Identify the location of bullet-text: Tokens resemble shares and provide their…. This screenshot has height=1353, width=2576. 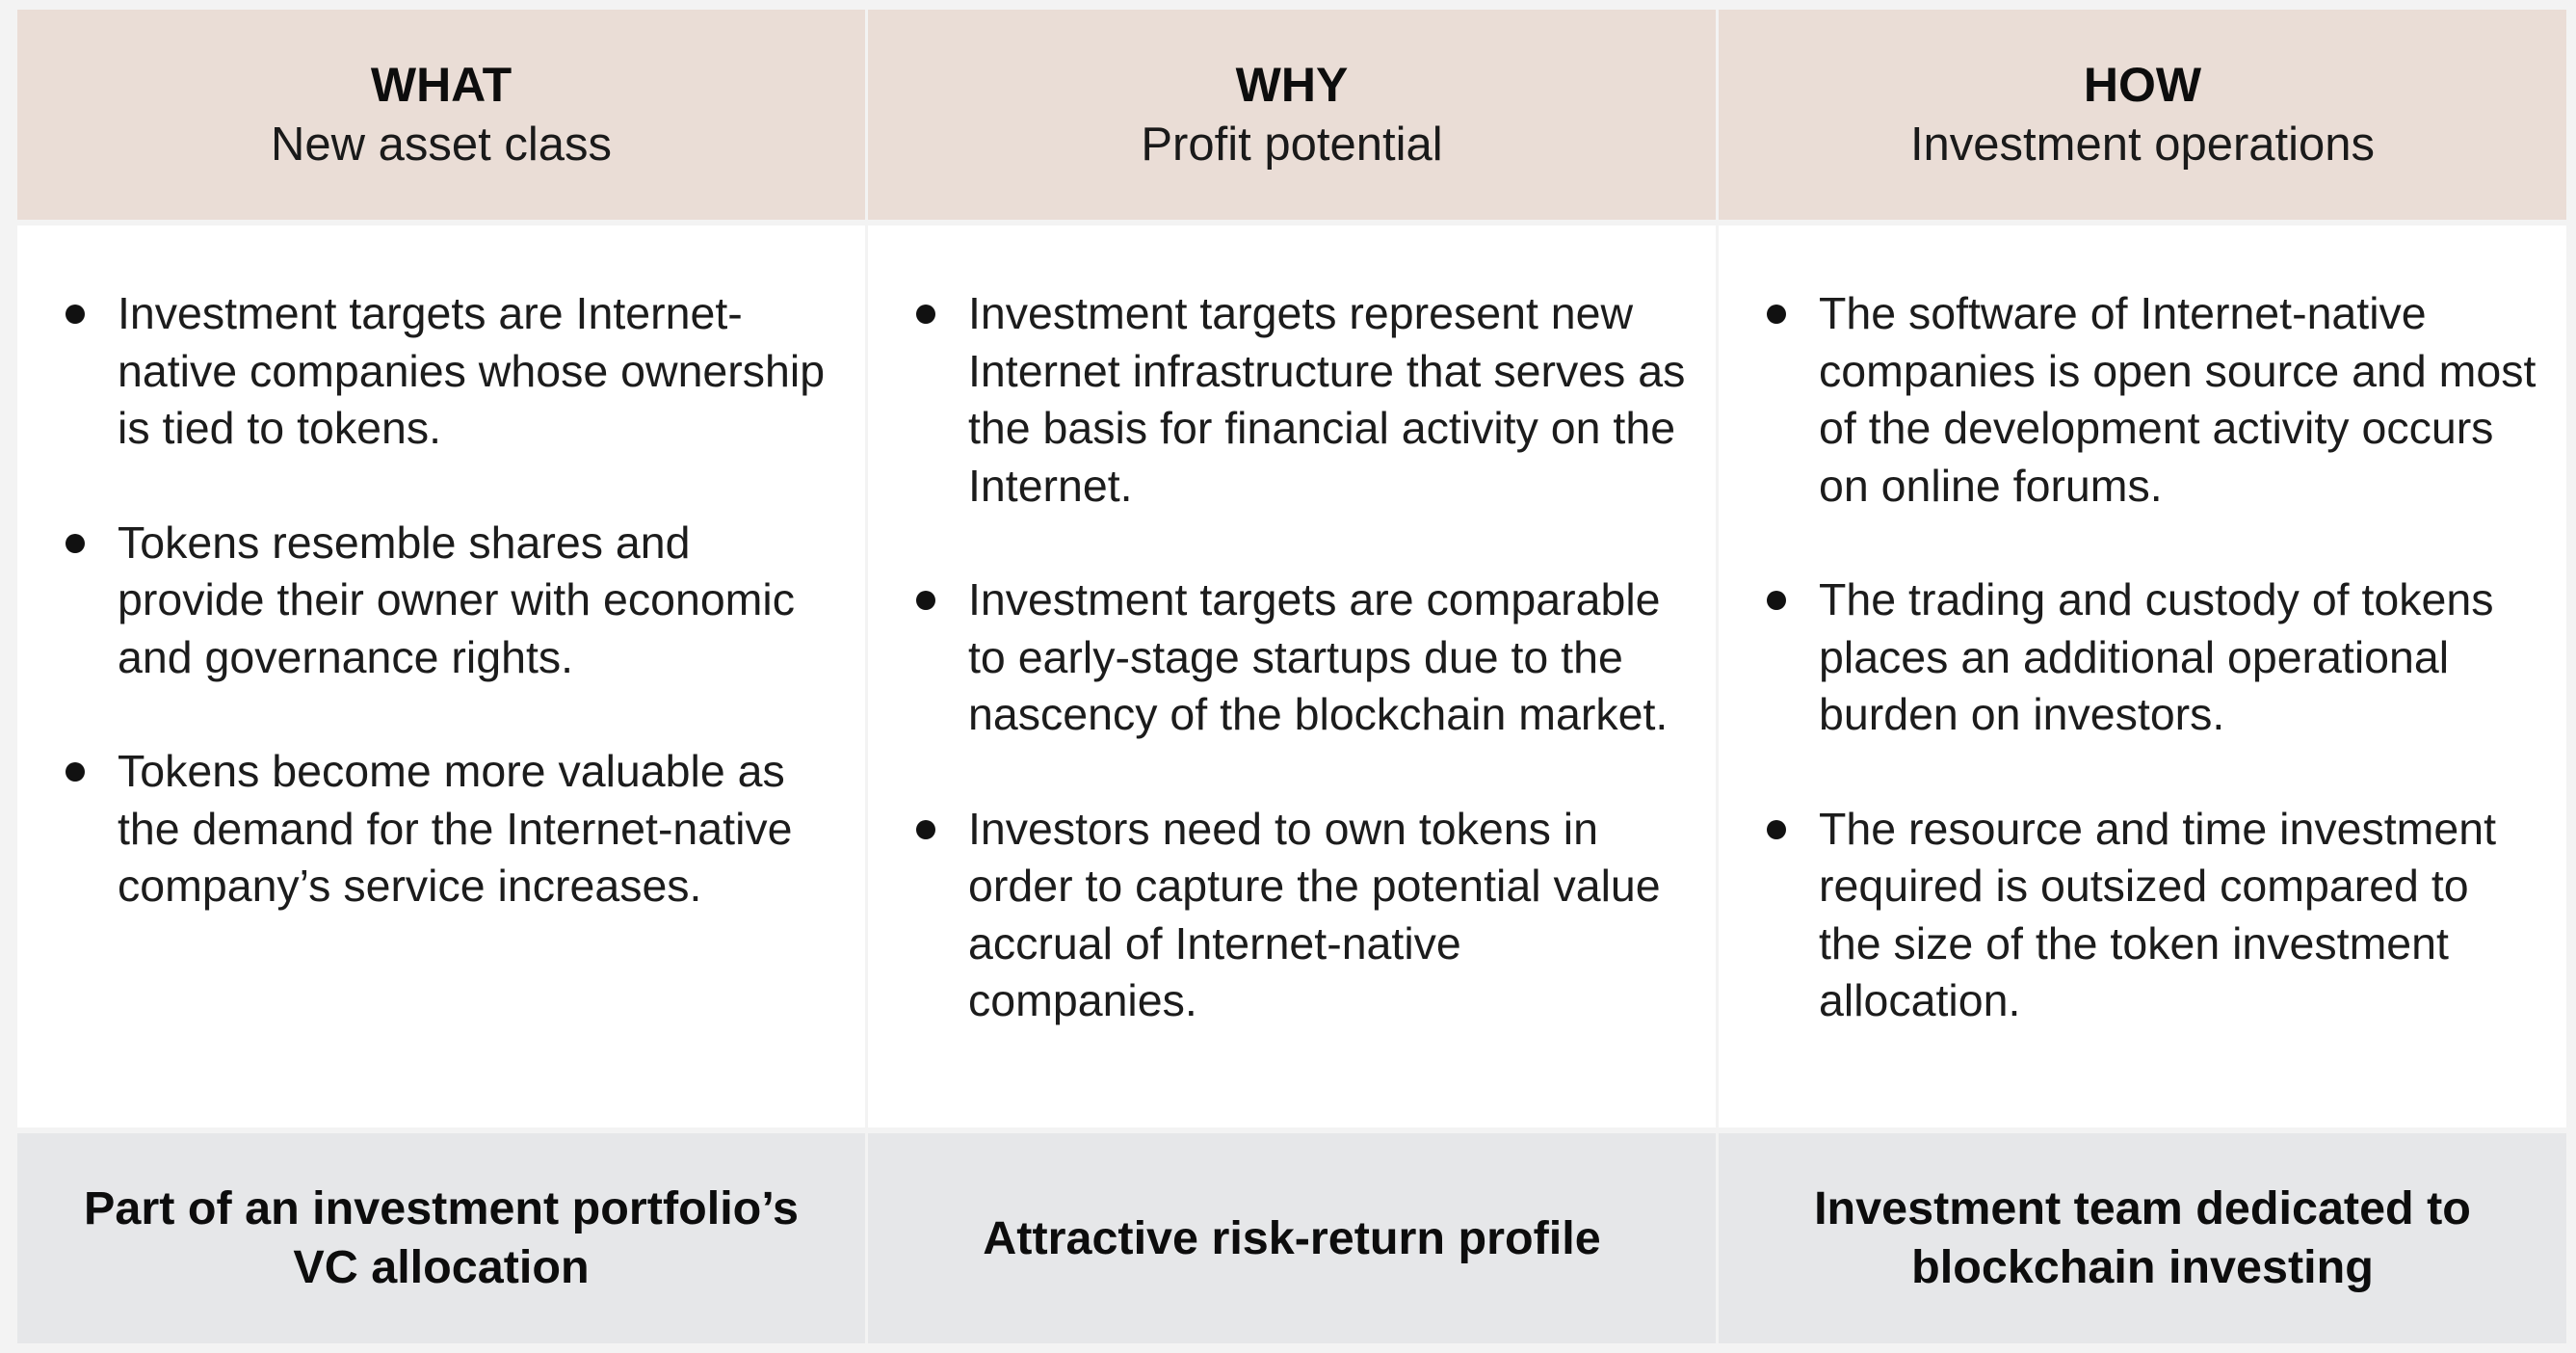
(457, 599).